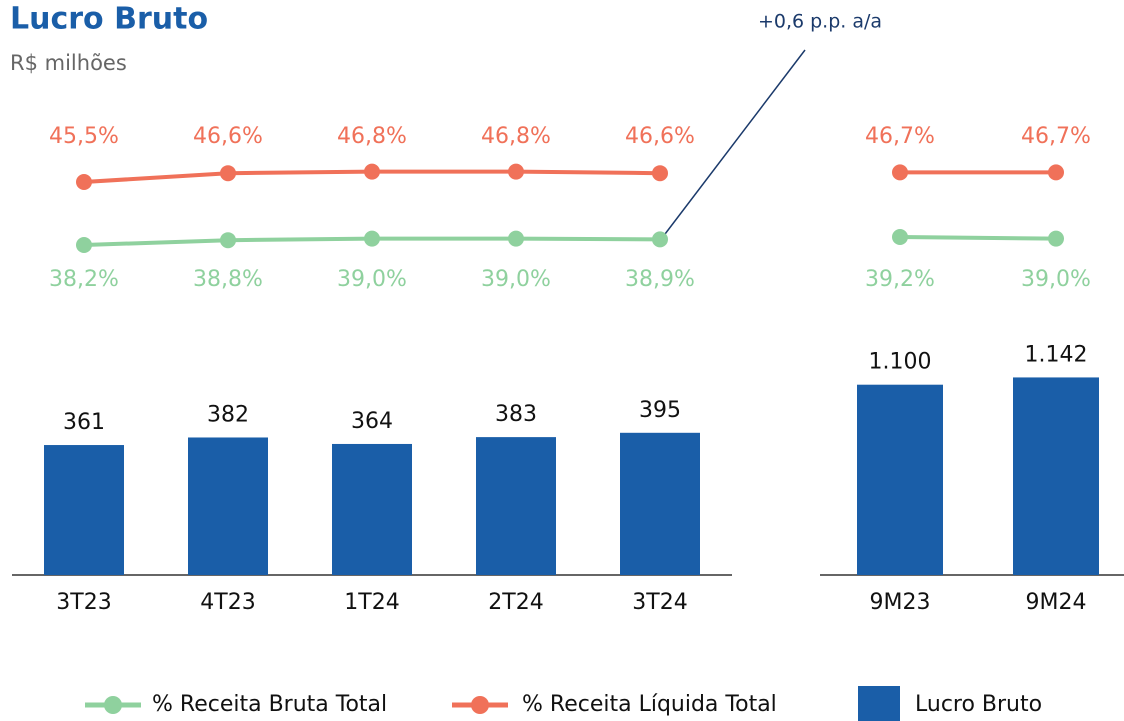  Describe the element at coordinates (879, 703) in the screenshot. I see `legend-swatch` at that location.